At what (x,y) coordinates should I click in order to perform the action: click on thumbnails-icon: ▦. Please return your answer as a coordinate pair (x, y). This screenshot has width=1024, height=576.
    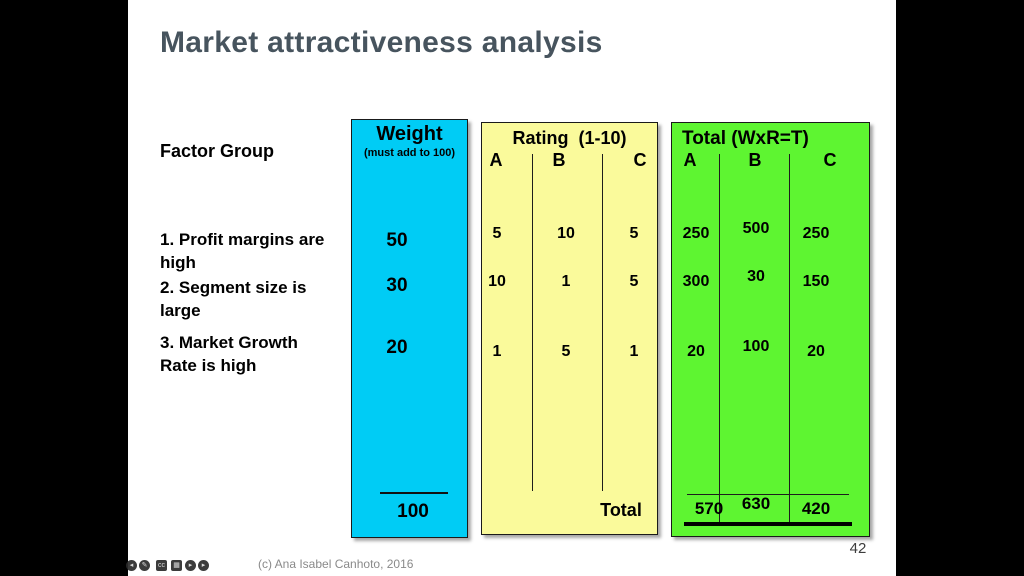
    Looking at the image, I should click on (176, 565).